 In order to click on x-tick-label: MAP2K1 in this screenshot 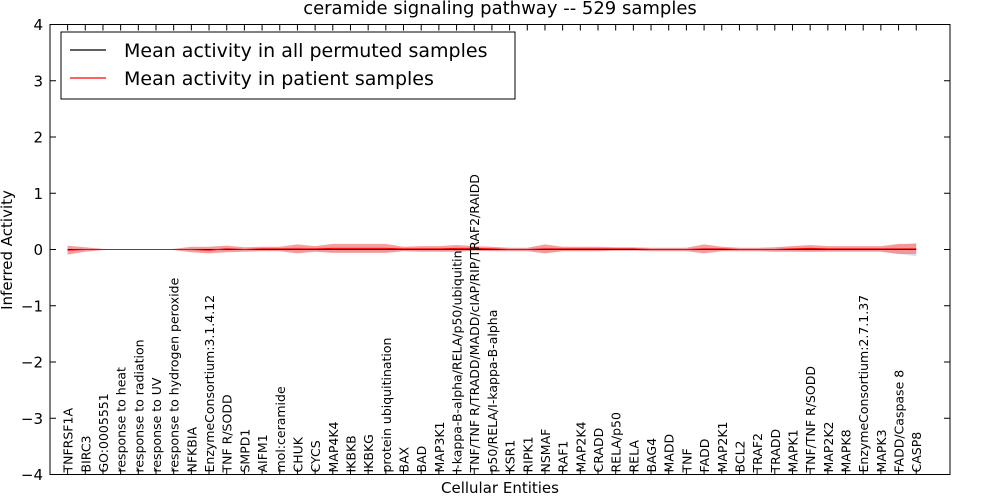, I will do `click(722, 447)`.